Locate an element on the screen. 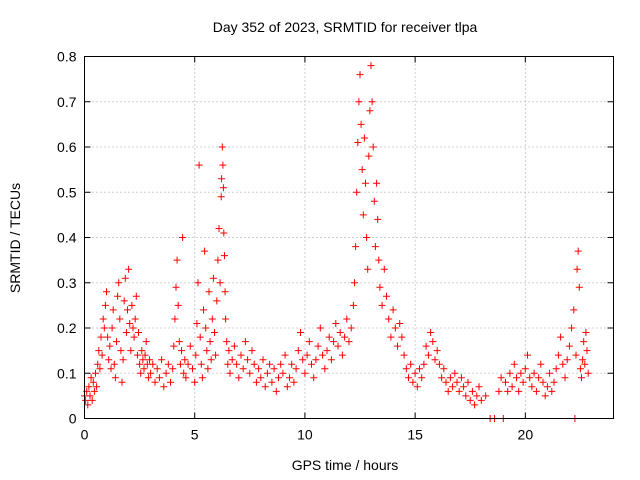 This screenshot has width=640, height=480. y-tick-label: 0.6 is located at coordinates (67, 147).